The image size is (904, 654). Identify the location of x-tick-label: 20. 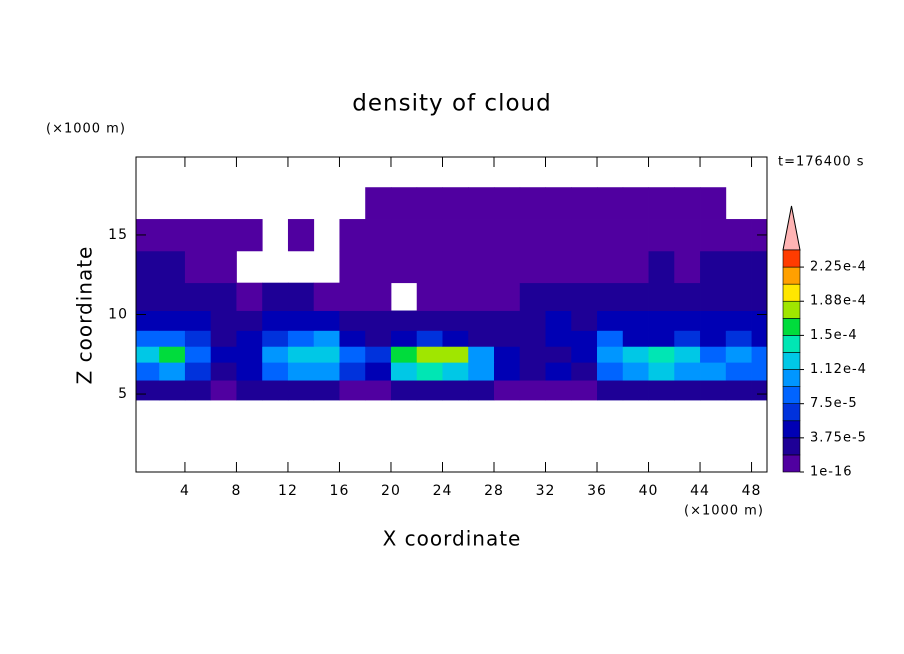
(391, 491).